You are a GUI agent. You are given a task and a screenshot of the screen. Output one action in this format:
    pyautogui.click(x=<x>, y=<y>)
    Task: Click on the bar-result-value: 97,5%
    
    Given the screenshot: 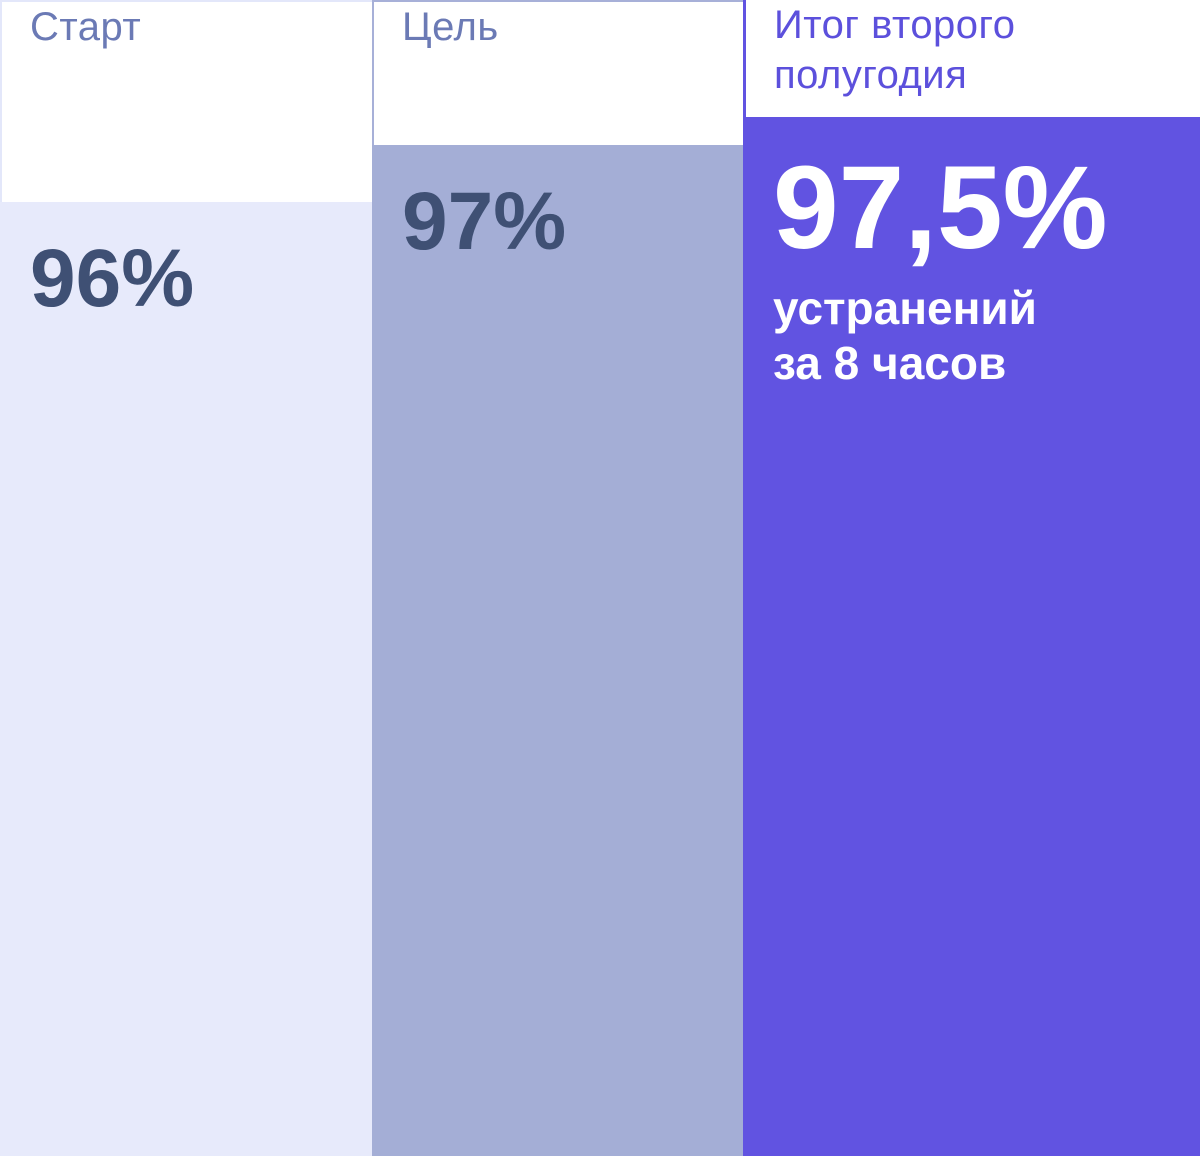 What is the action you would take?
    pyautogui.click(x=940, y=208)
    